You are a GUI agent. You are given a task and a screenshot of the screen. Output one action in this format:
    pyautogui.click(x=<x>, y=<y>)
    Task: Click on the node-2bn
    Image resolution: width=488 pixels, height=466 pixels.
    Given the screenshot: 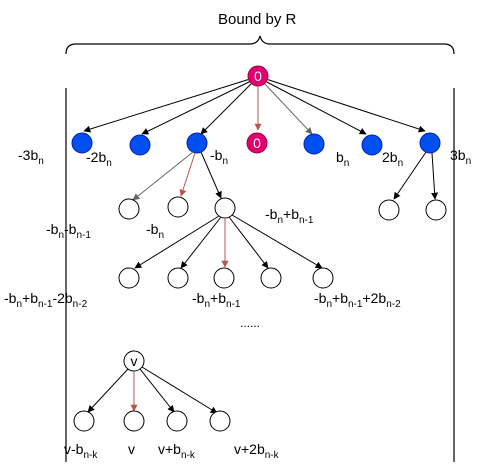 What is the action you would take?
    pyautogui.click(x=372, y=145)
    